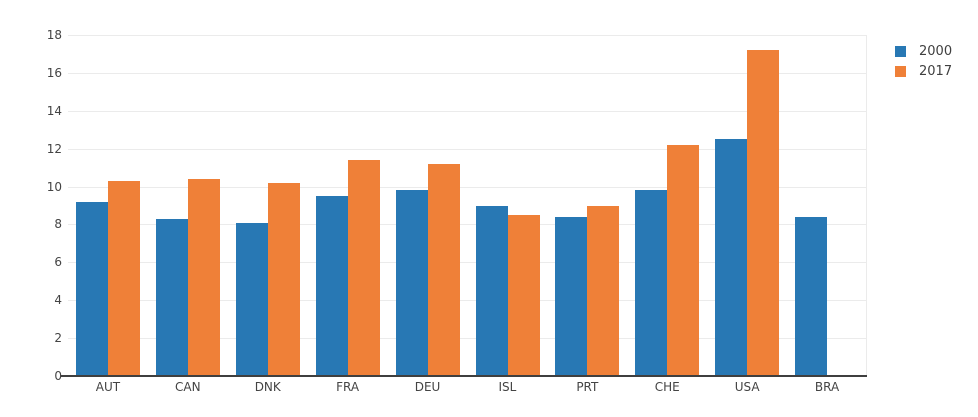 This screenshot has height=417, width=978. Describe the element at coordinates (866, 205) in the screenshot. I see `plot-right-border` at that location.